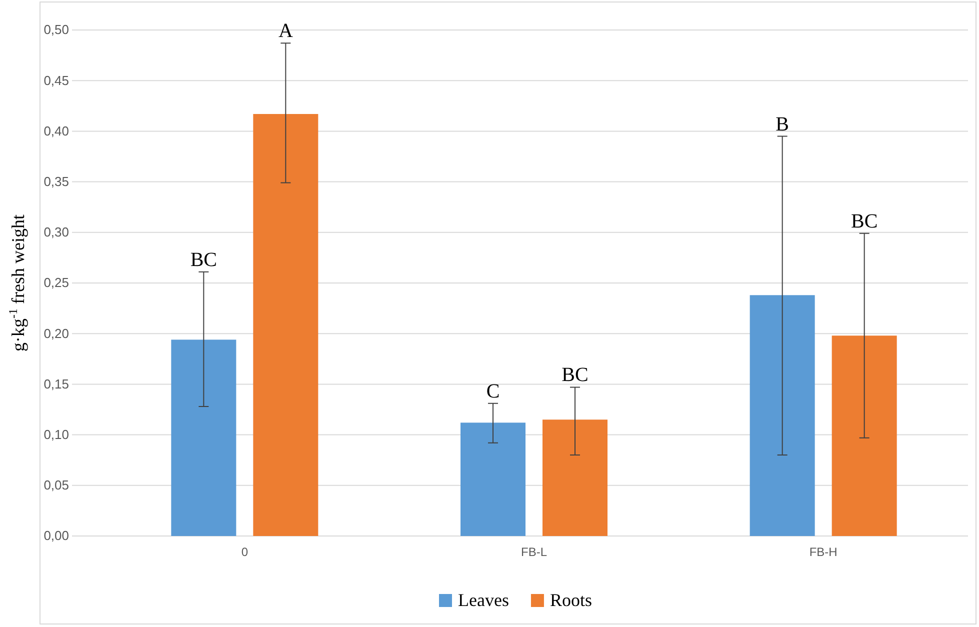 The image size is (979, 627). I want to click on y-tick-label: 0,20, so click(56, 333).